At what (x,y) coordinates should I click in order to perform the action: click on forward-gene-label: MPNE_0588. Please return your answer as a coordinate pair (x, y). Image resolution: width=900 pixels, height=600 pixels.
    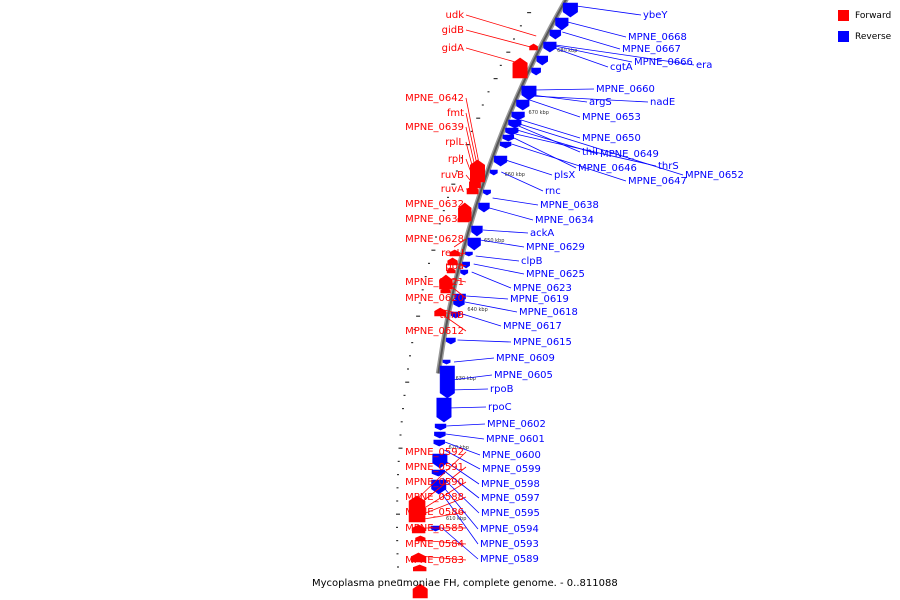
    Looking at the image, I should click on (434, 497).